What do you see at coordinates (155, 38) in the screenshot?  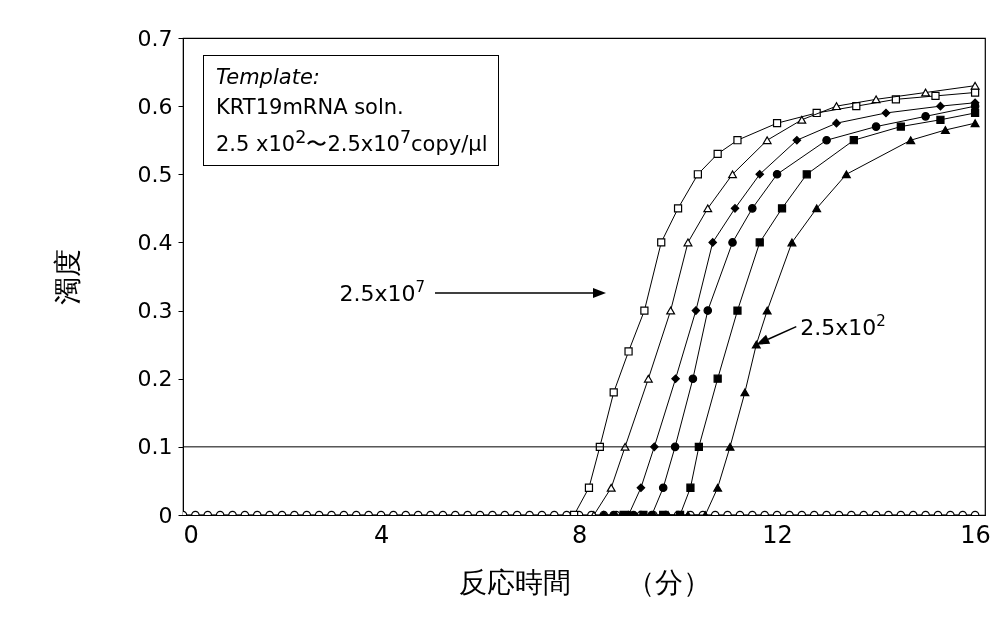 I see `y-tick-label: 0.7` at bounding box center [155, 38].